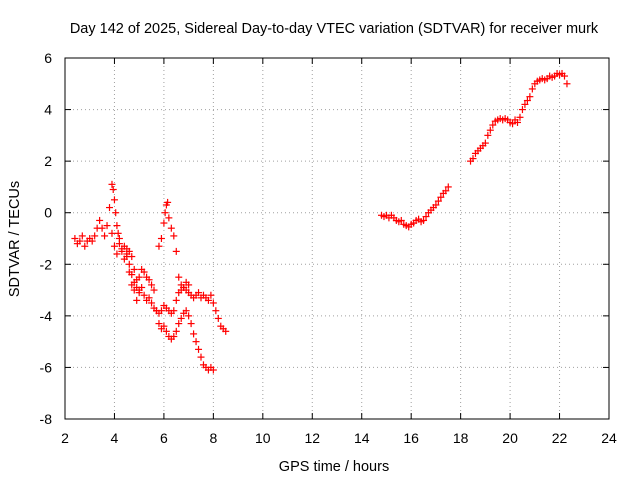  I want to click on x-tick-label: 16, so click(411, 438).